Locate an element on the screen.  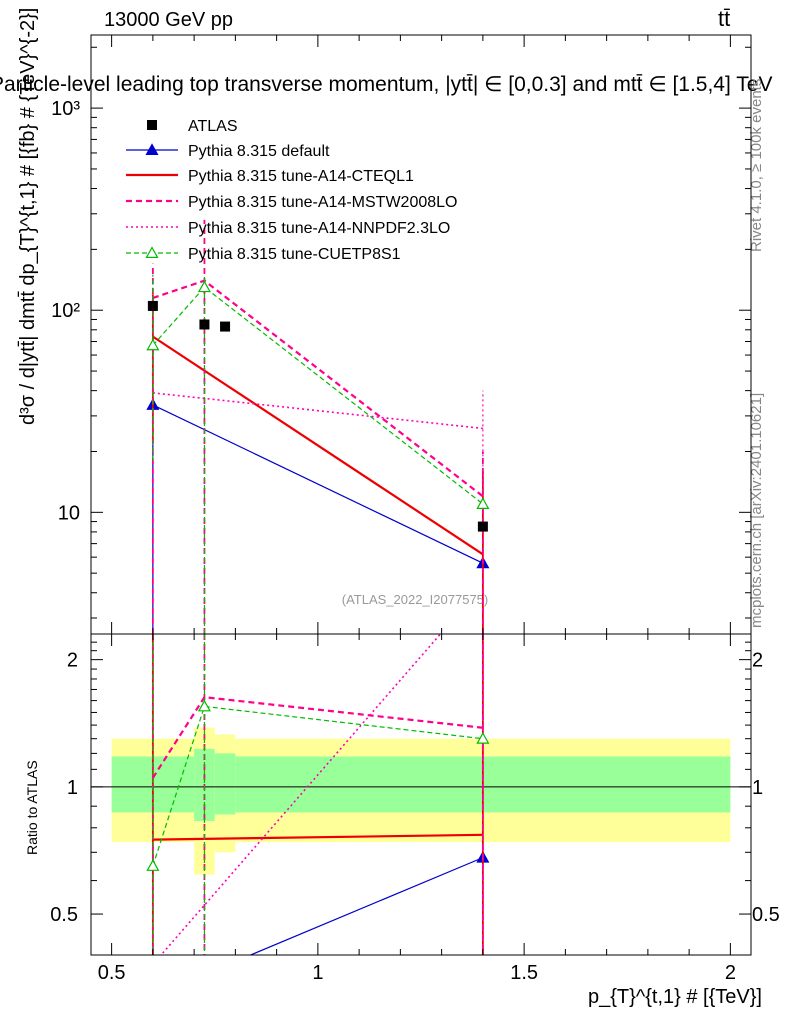
y-tick-label: 10² is located at coordinates (65, 311).